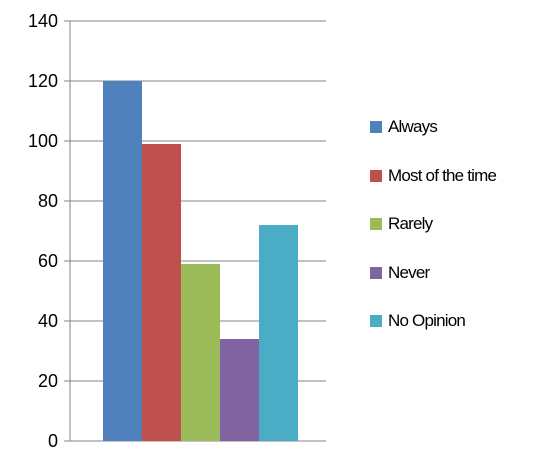  What do you see at coordinates (48, 381) in the screenshot?
I see `y-tick-label: 20` at bounding box center [48, 381].